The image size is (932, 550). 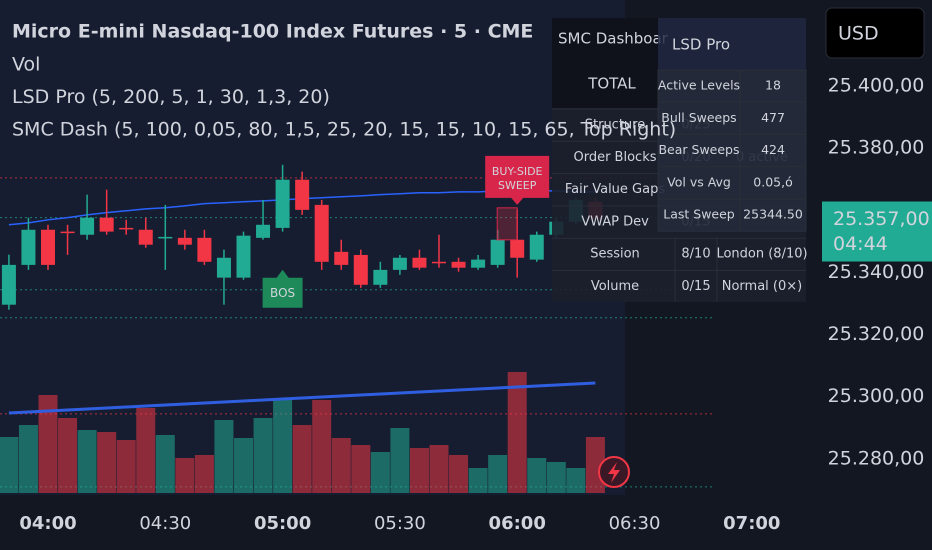 What do you see at coordinates (773, 149) in the screenshot?
I see `lsd-value: 424` at bounding box center [773, 149].